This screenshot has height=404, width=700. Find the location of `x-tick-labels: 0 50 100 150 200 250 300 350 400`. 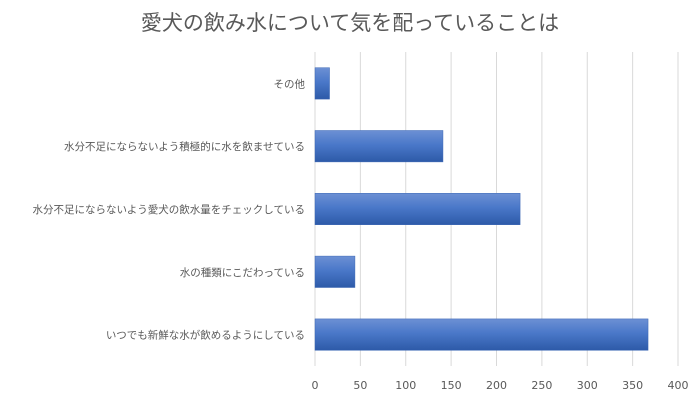

x-tick-labels: 0 50 100 150 200 250 300 350 400 is located at coordinates (500, 385).